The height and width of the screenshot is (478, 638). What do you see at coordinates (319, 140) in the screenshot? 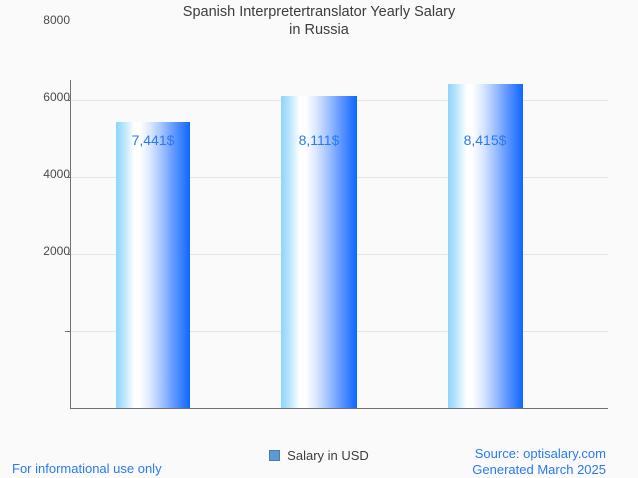
I see `bar-value-2024: 8,111$` at bounding box center [319, 140].